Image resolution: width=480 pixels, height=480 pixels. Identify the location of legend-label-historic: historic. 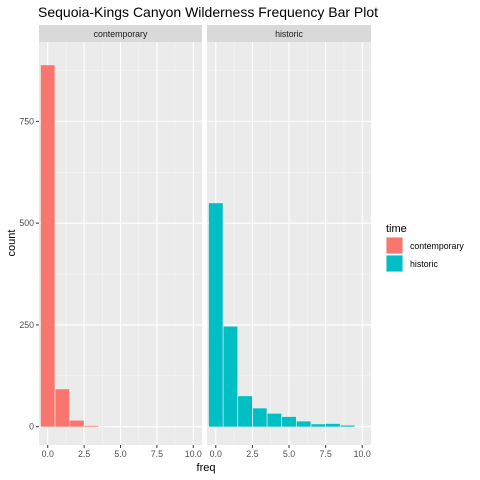
(424, 264).